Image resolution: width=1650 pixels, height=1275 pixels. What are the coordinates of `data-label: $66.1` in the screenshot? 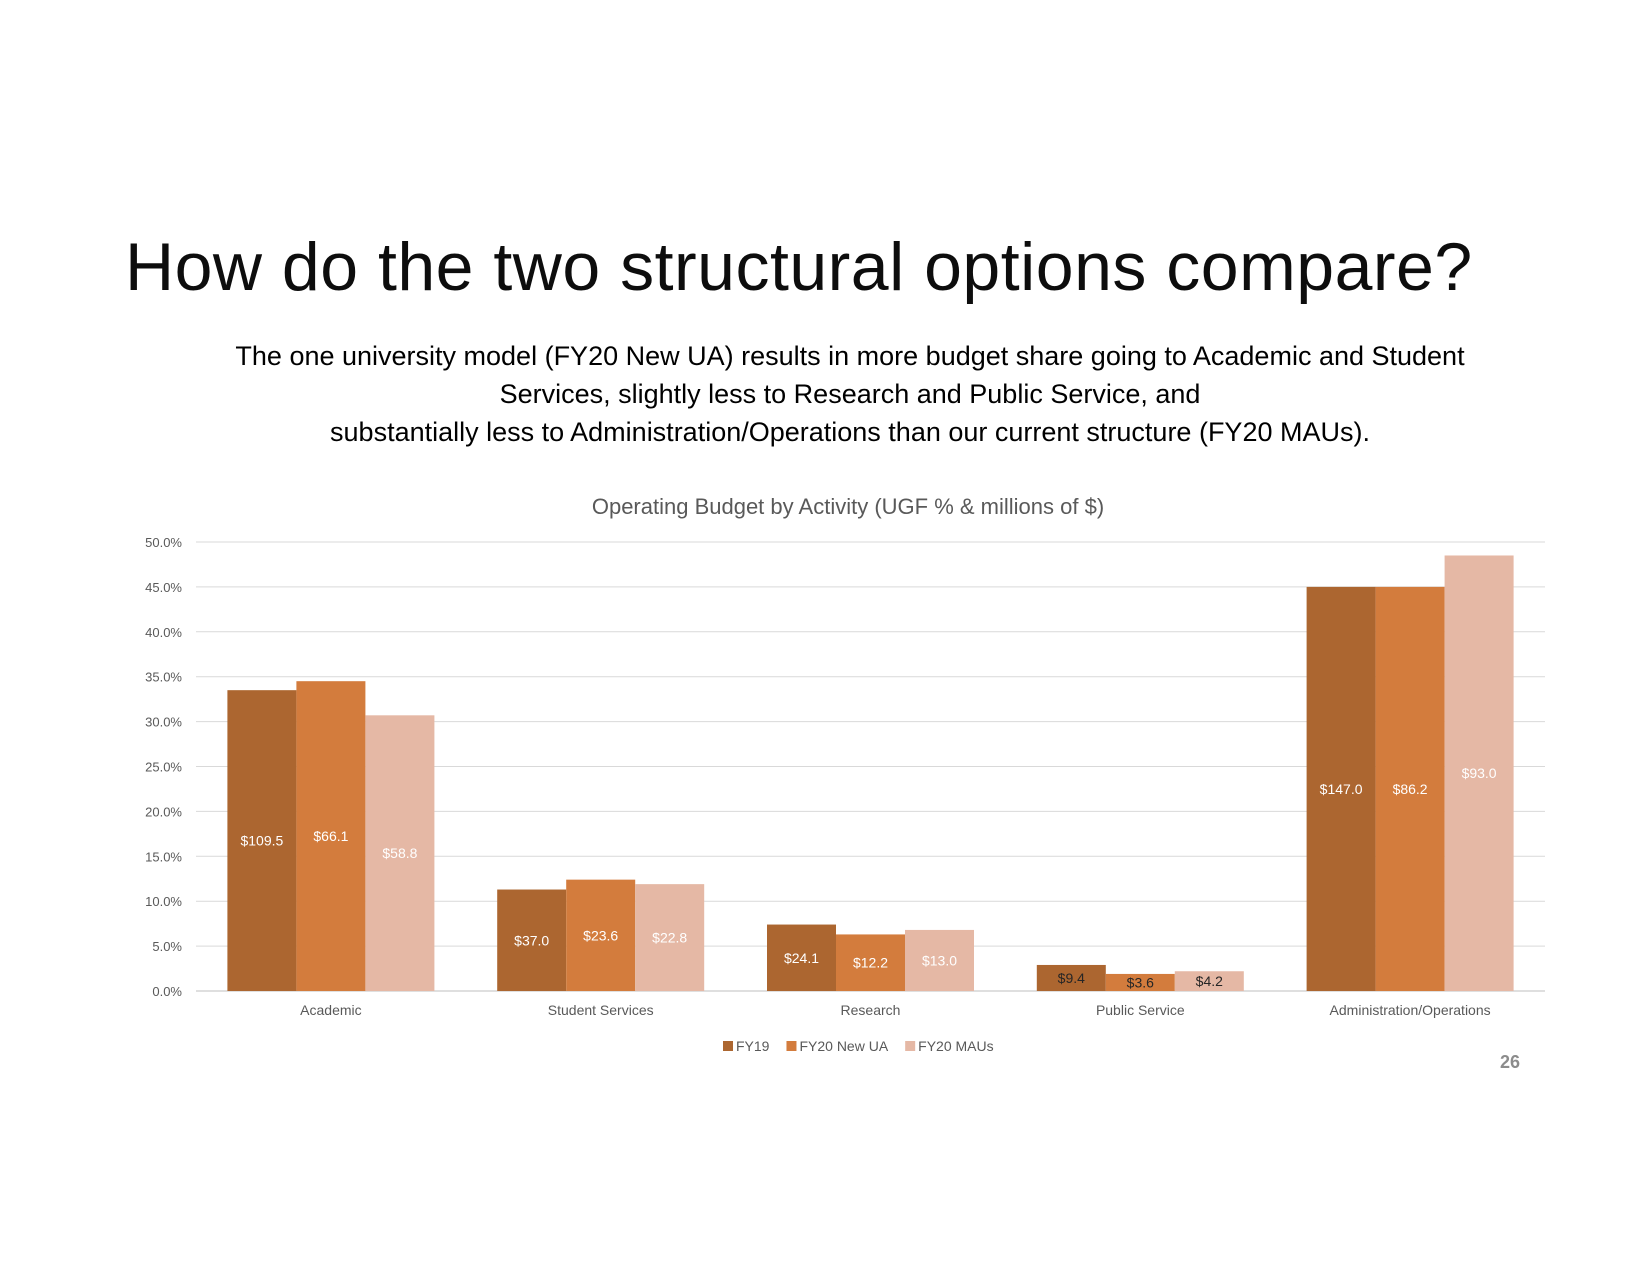 It's located at (330, 836).